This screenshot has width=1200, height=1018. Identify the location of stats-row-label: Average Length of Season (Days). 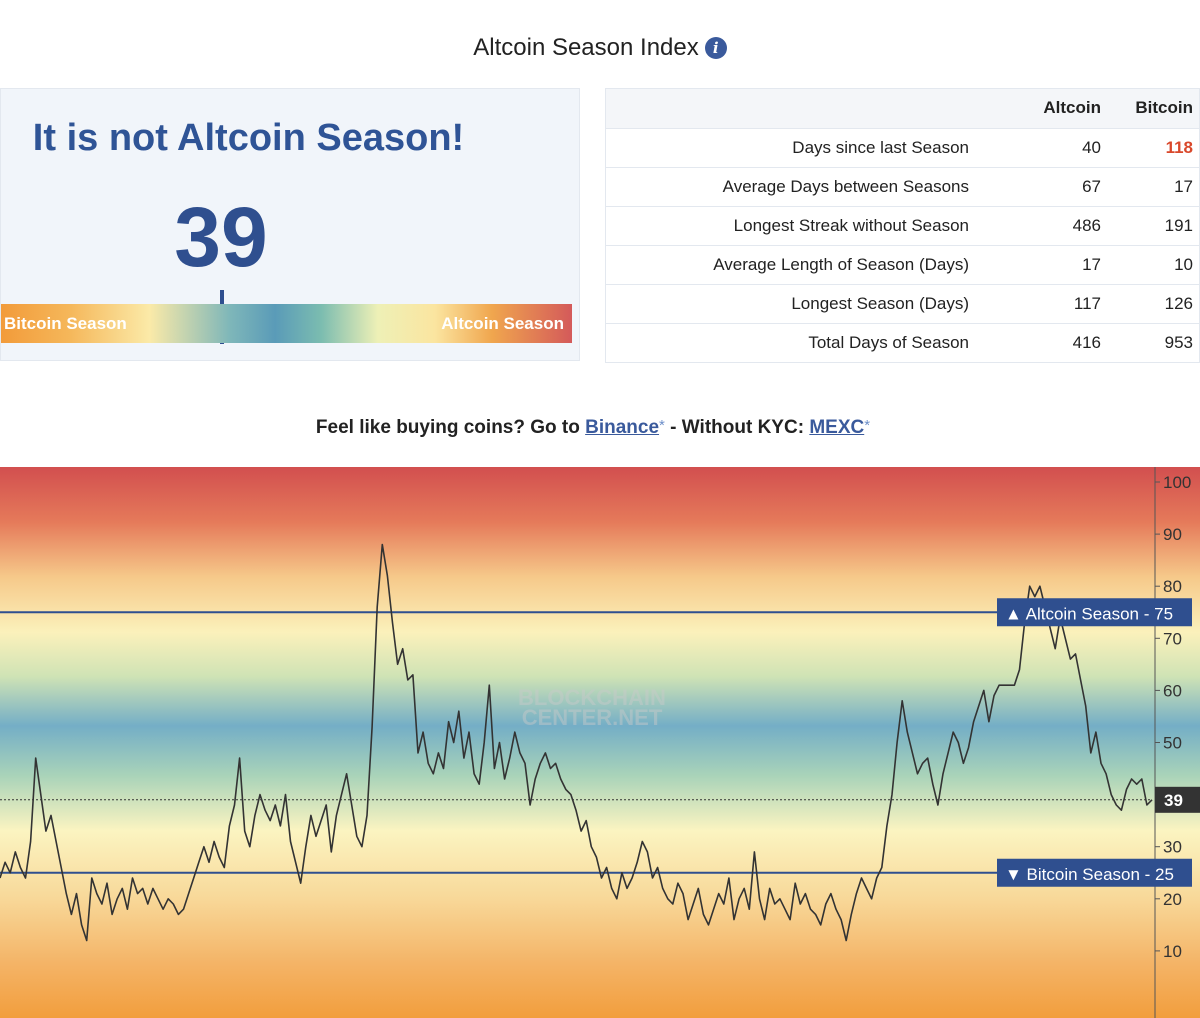
(799, 264).